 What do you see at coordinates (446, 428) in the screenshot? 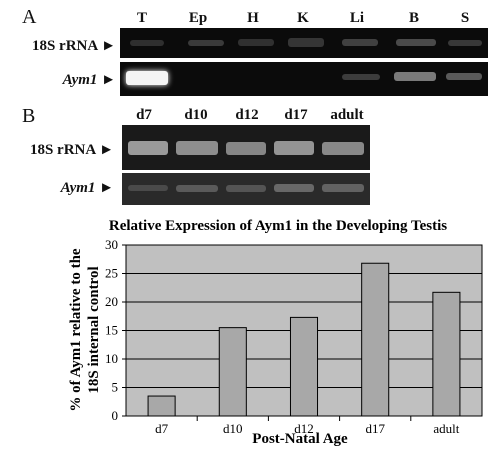
I see `x-tick-label: adult` at bounding box center [446, 428].